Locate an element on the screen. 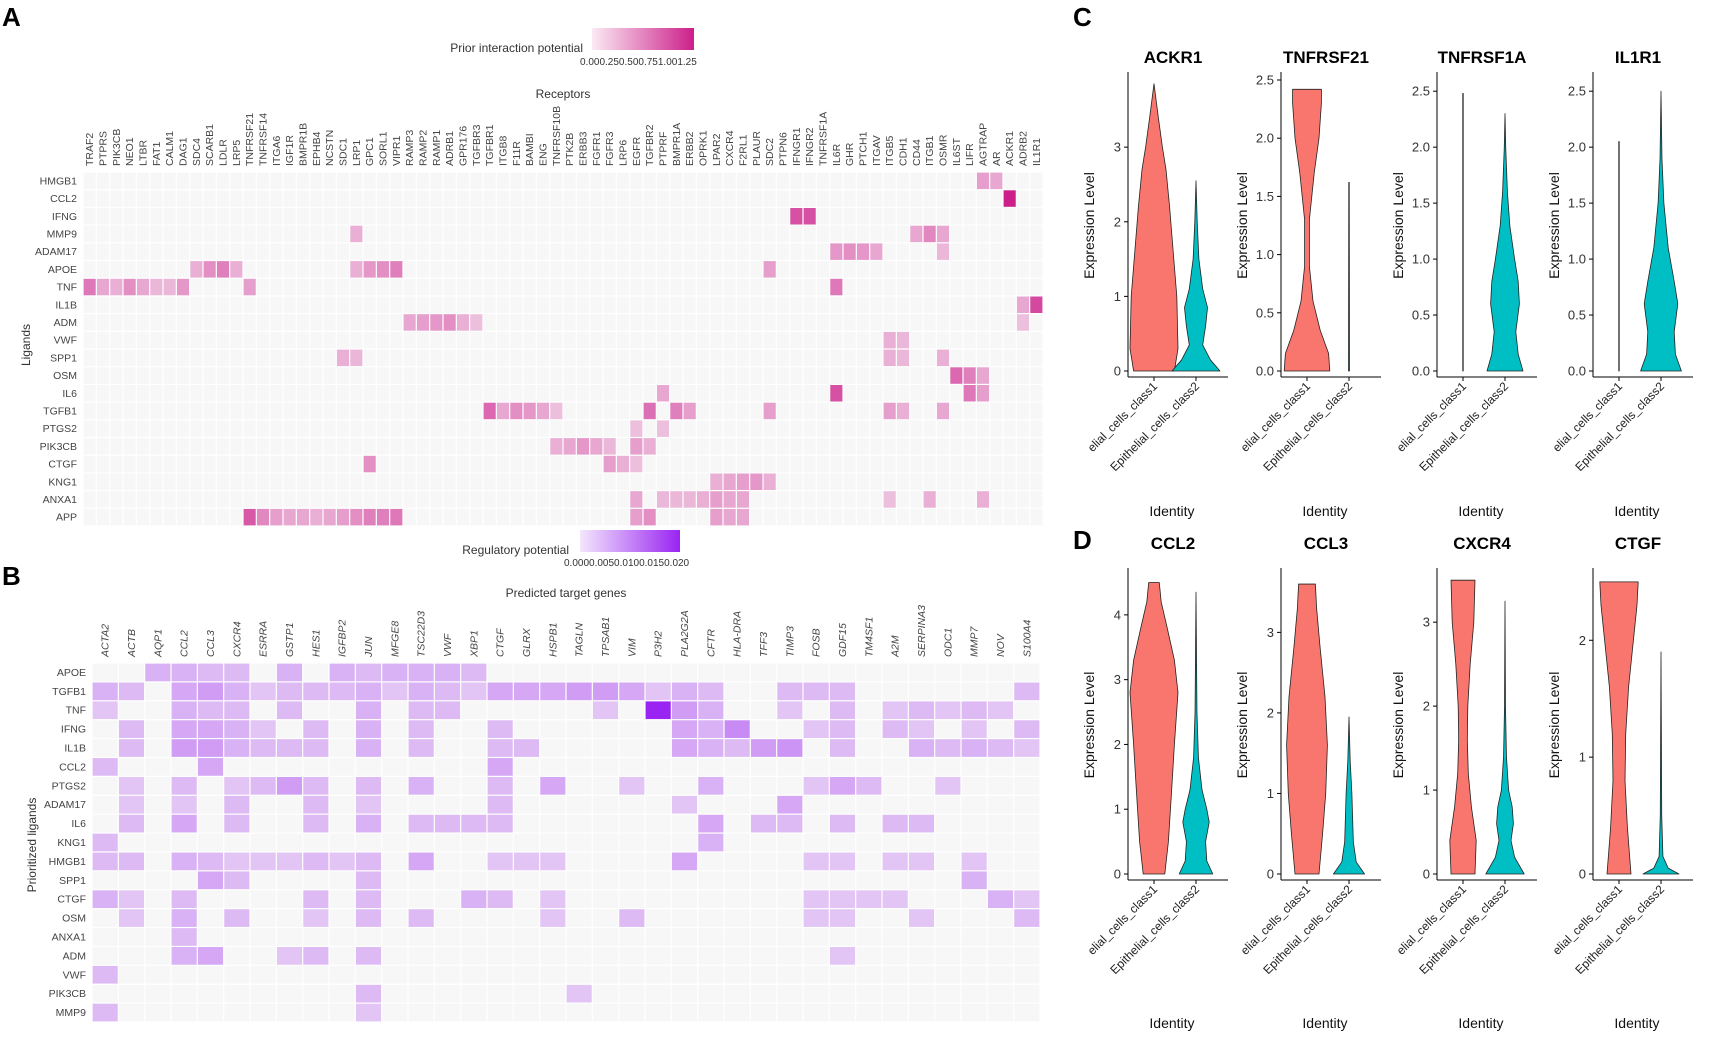 Image resolution: width=1709 pixels, height=1037 pixels. row-label: KNG1 is located at coordinates (62, 482).